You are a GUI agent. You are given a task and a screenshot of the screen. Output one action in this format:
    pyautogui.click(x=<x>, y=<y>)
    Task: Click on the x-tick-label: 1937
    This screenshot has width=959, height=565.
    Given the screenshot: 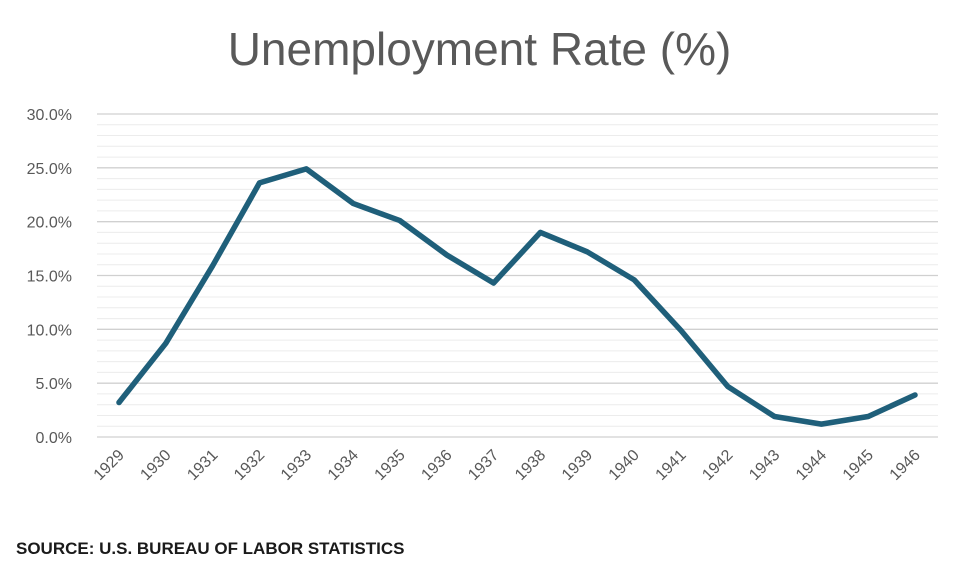 What is the action you would take?
    pyautogui.click(x=483, y=465)
    